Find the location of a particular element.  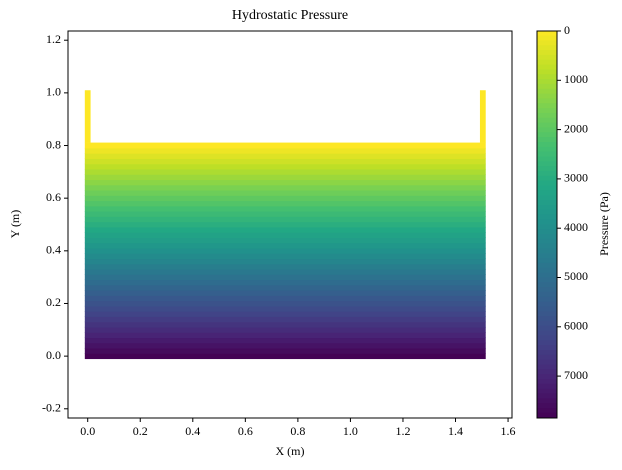

colorbar-tick-label: 2000 is located at coordinates (576, 128).